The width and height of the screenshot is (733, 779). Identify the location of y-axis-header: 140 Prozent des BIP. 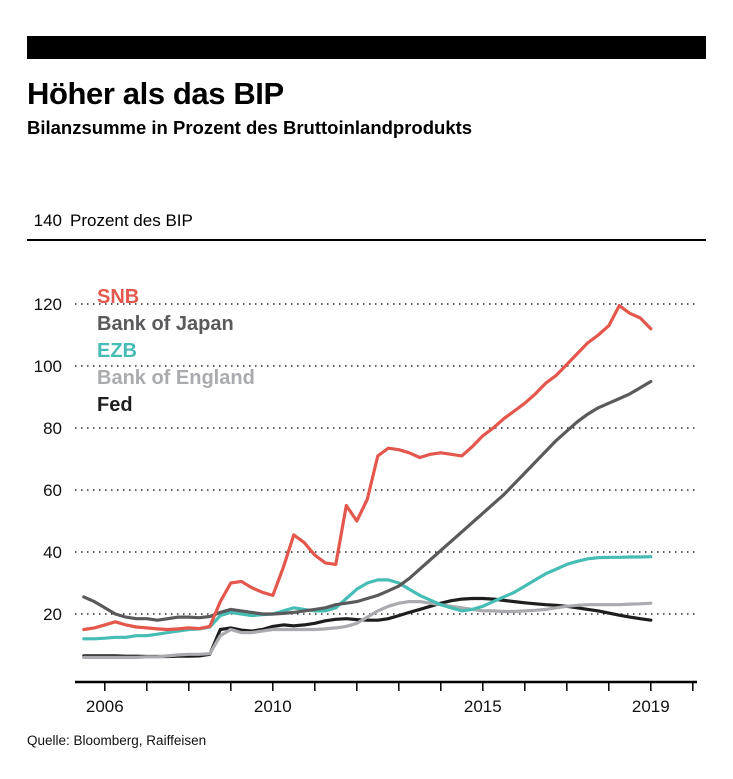
(366, 226).